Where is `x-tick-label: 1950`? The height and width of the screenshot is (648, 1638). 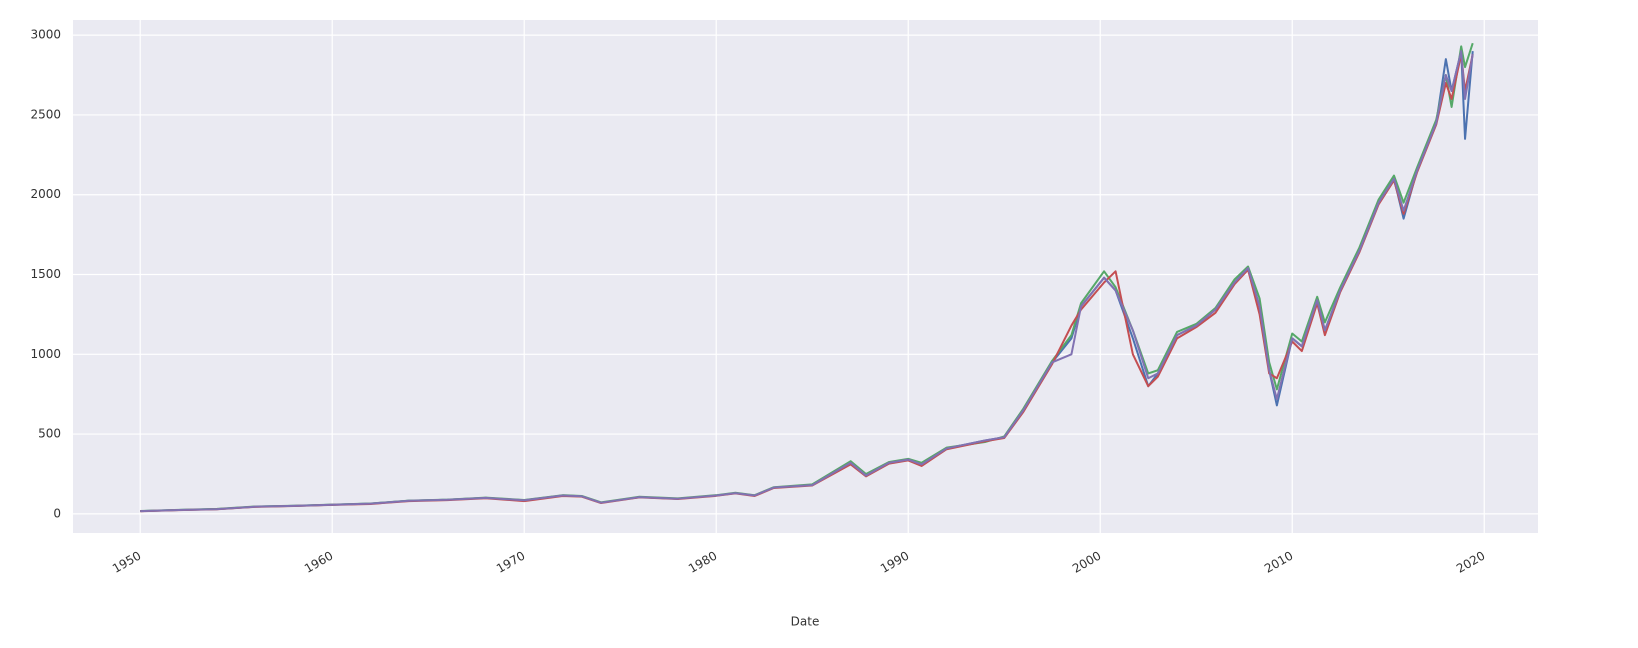
x-tick-label: 1950 is located at coordinates (126, 562).